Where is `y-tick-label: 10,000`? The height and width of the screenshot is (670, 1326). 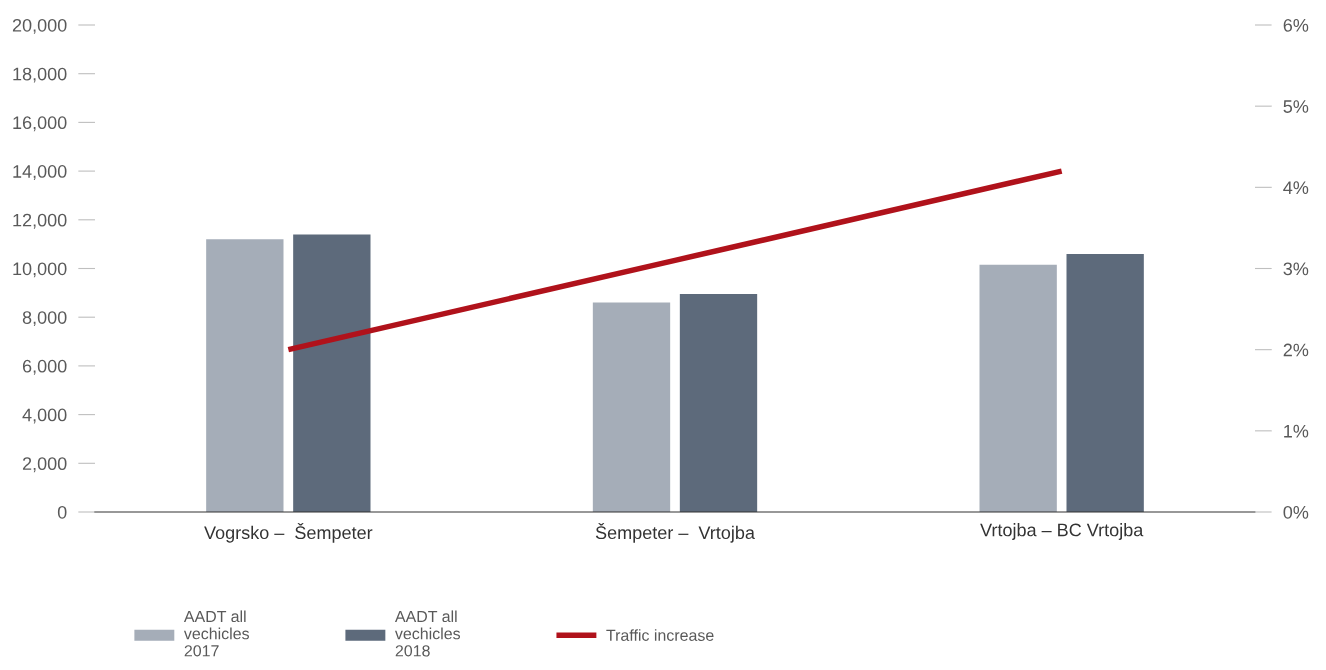 y-tick-label: 10,000 is located at coordinates (40, 270).